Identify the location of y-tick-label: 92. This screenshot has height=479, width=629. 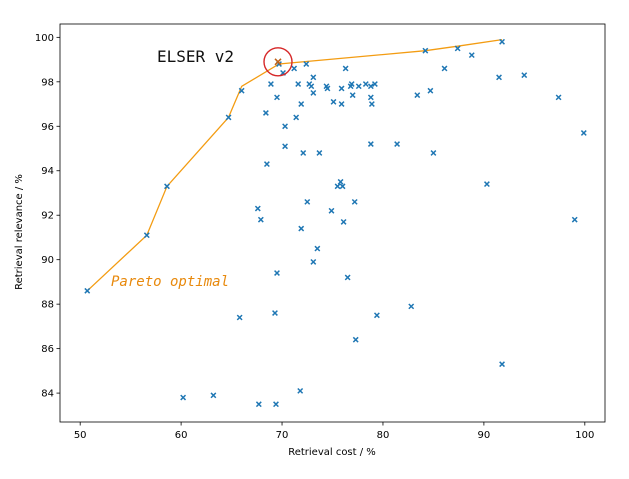
(47, 216).